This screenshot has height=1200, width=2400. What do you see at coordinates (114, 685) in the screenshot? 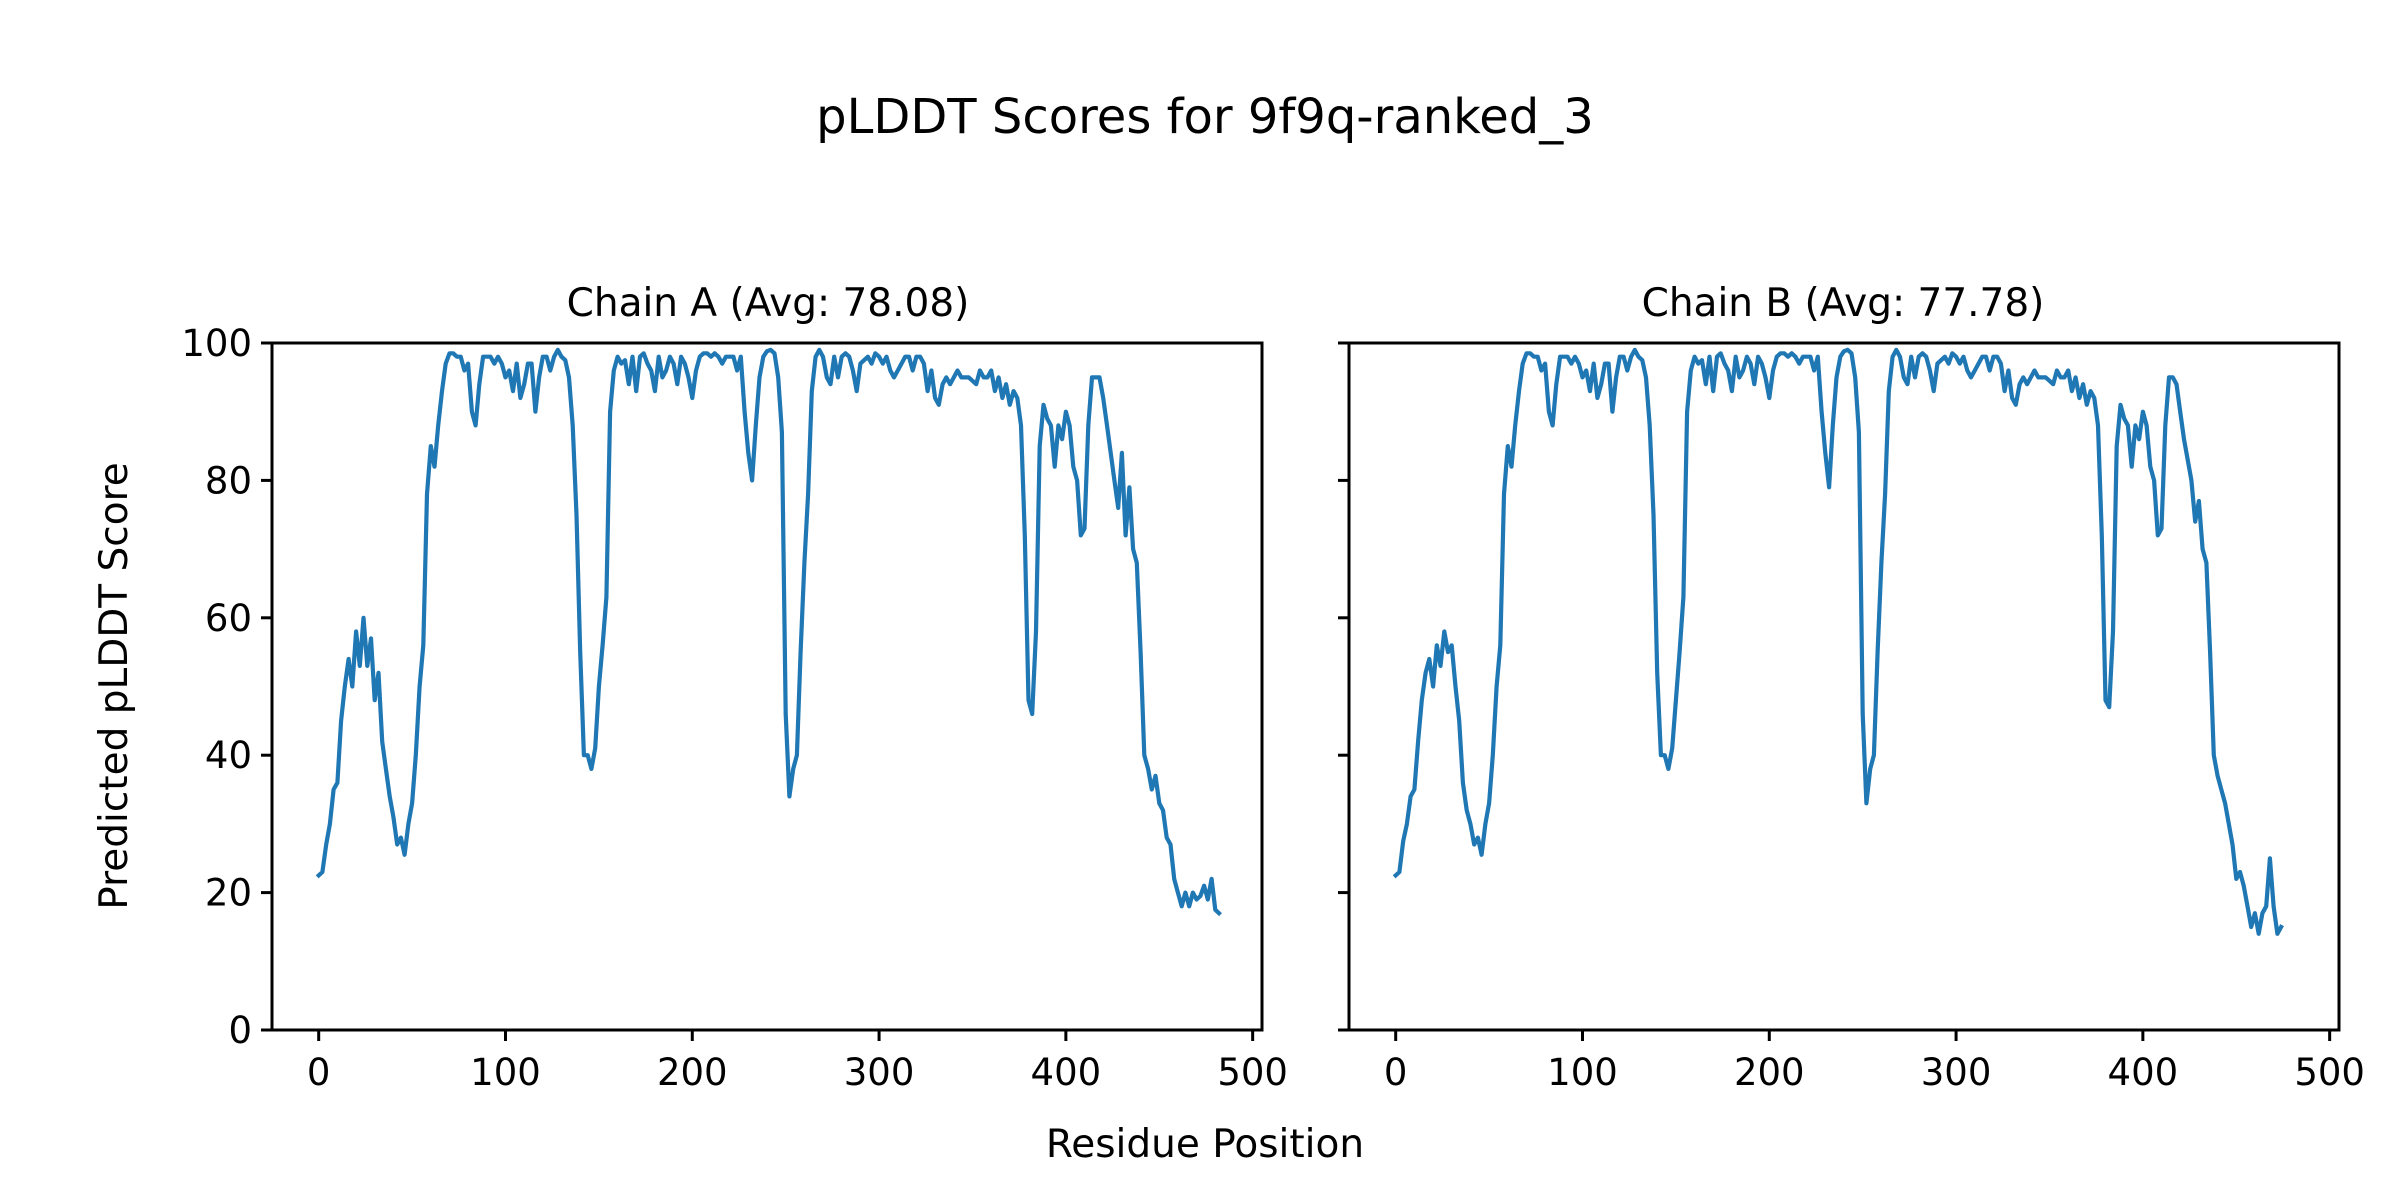
I see `y-axis-label: Predicted pLDDT Score` at bounding box center [114, 685].